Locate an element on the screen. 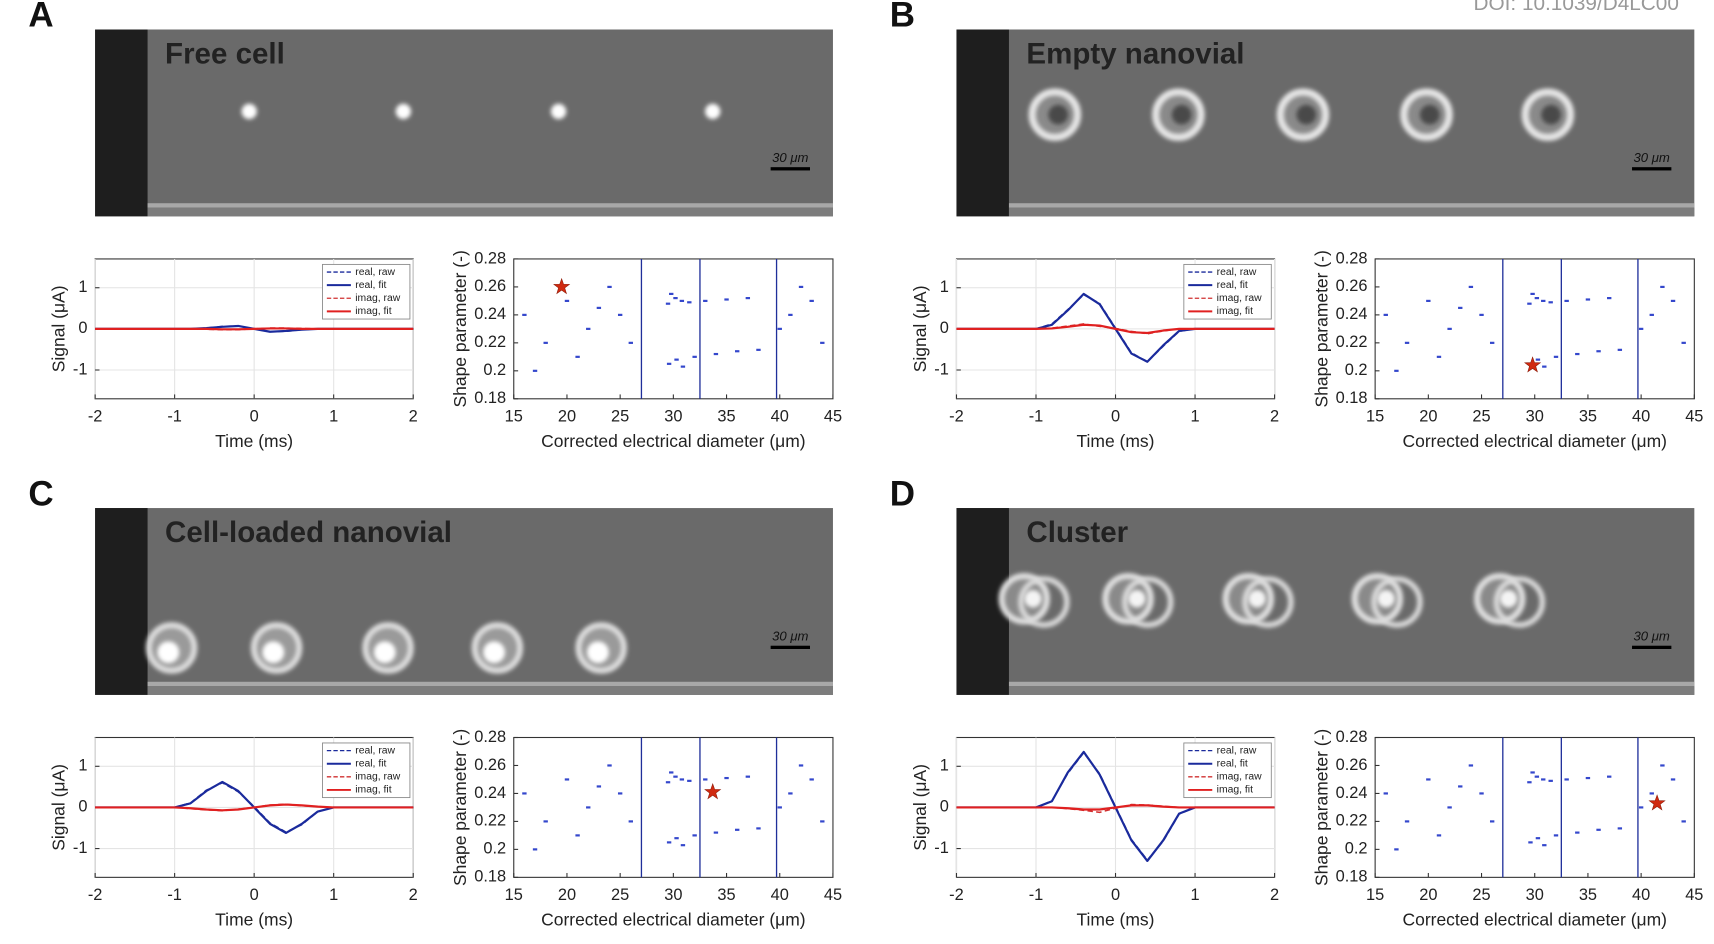 The image size is (1714, 944). micrograph is located at coordinates (1325, 601).